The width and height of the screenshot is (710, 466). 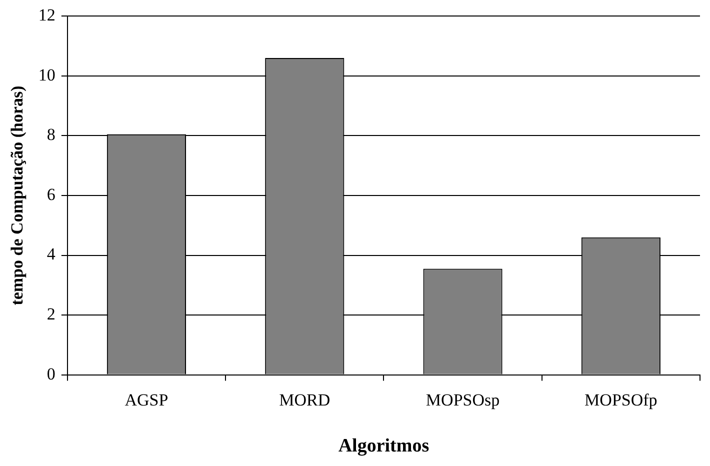 What do you see at coordinates (621, 400) in the screenshot?
I see `x-tick-label: MOPSOfp` at bounding box center [621, 400].